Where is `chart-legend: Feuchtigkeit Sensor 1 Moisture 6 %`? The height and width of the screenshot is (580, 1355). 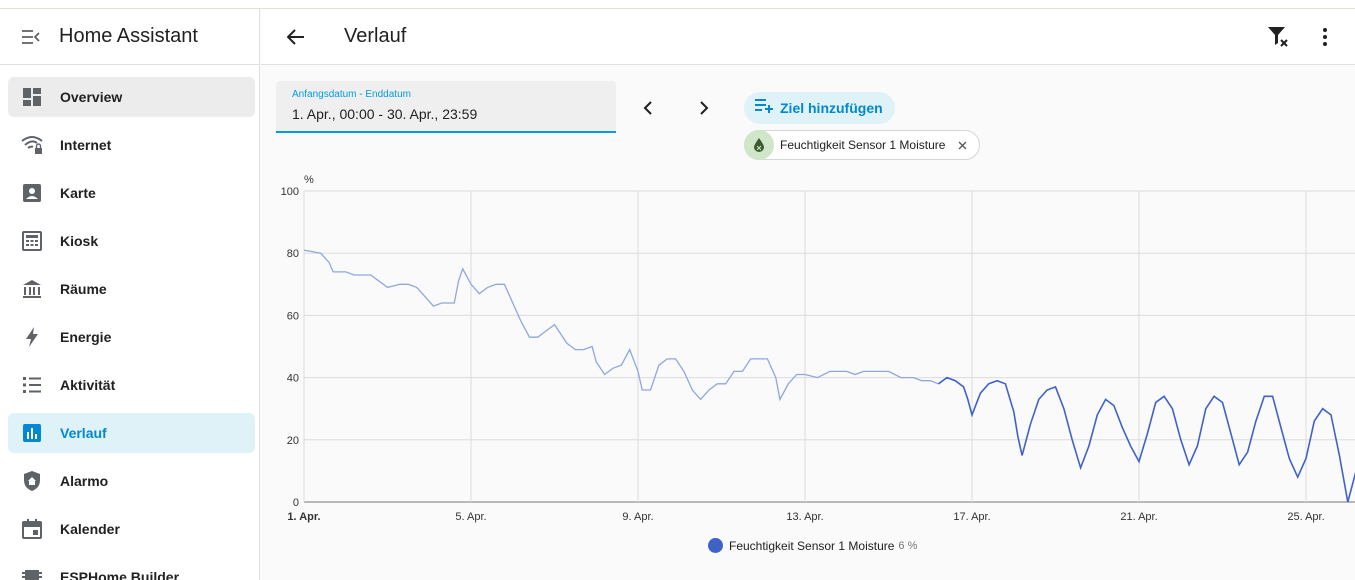 chart-legend: Feuchtigkeit Sensor 1 Moisture 6 % is located at coordinates (812, 545).